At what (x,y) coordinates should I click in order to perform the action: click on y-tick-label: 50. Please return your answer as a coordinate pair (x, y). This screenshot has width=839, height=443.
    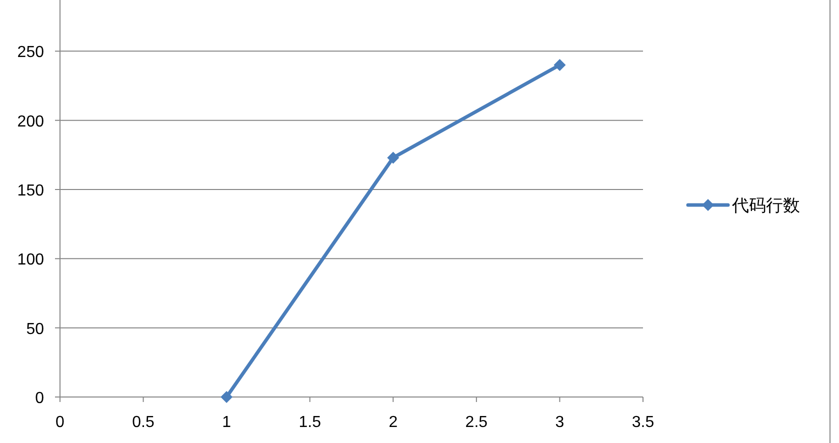
    Looking at the image, I should click on (35, 329).